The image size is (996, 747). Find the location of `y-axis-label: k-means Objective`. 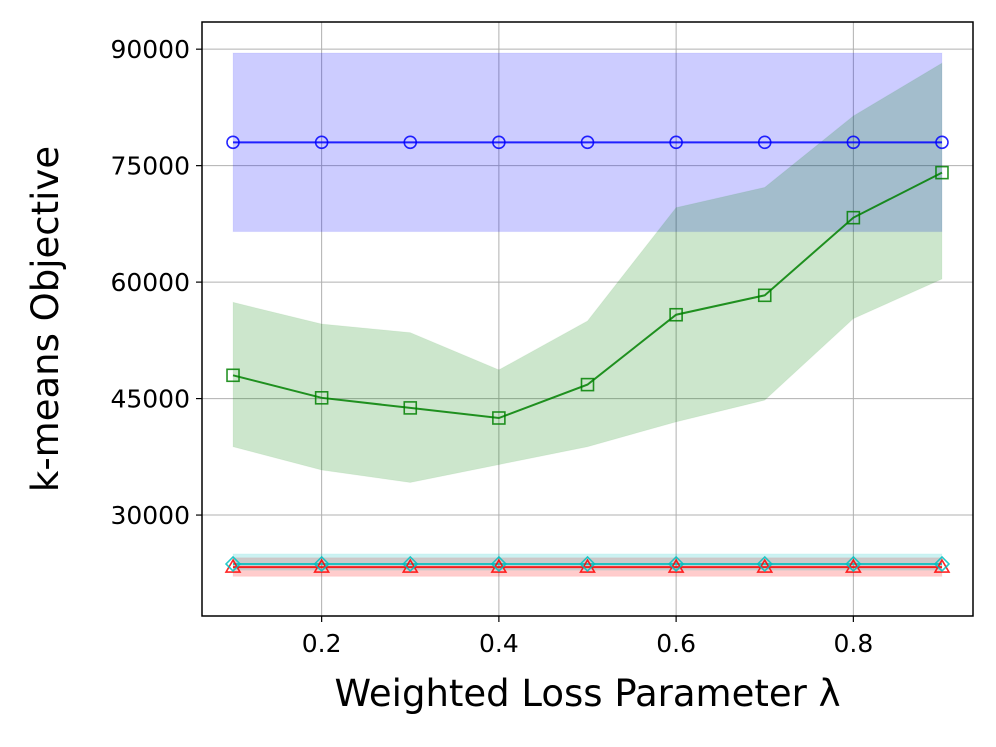

y-axis-label: k-means Objective is located at coordinates (45, 319).